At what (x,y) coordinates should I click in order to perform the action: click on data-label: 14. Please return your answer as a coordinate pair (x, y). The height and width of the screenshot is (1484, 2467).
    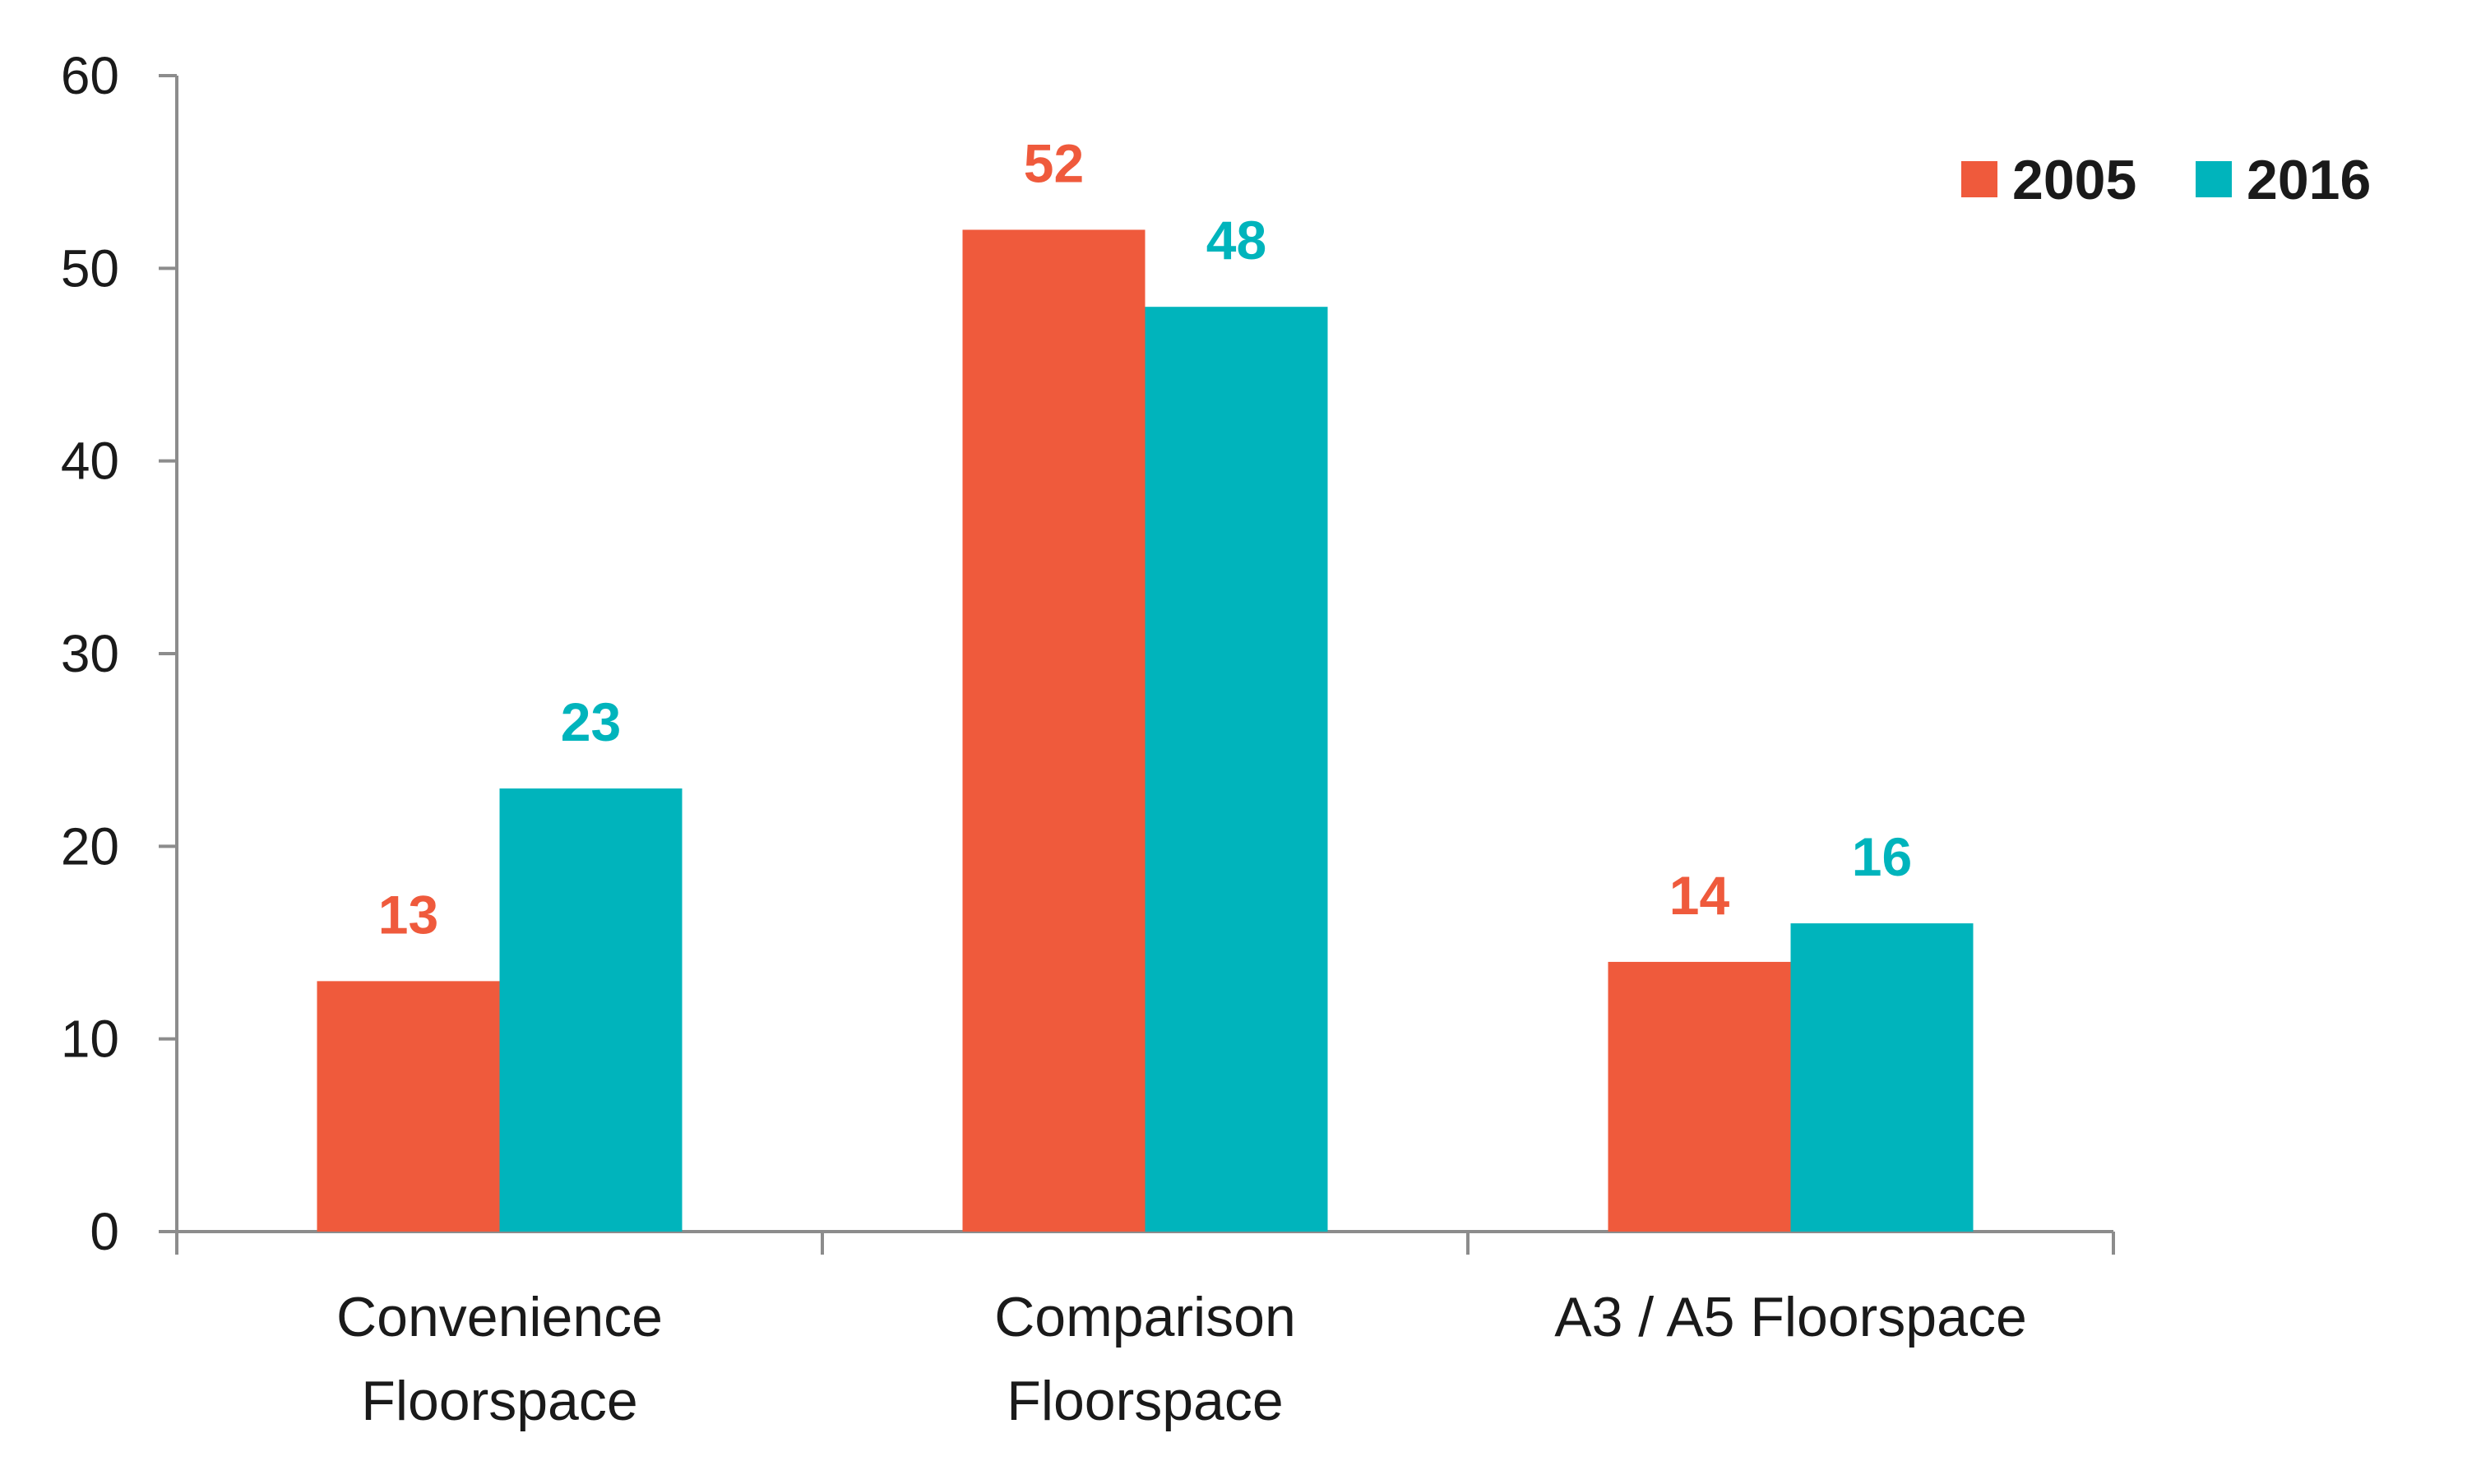
    Looking at the image, I should click on (1699, 895).